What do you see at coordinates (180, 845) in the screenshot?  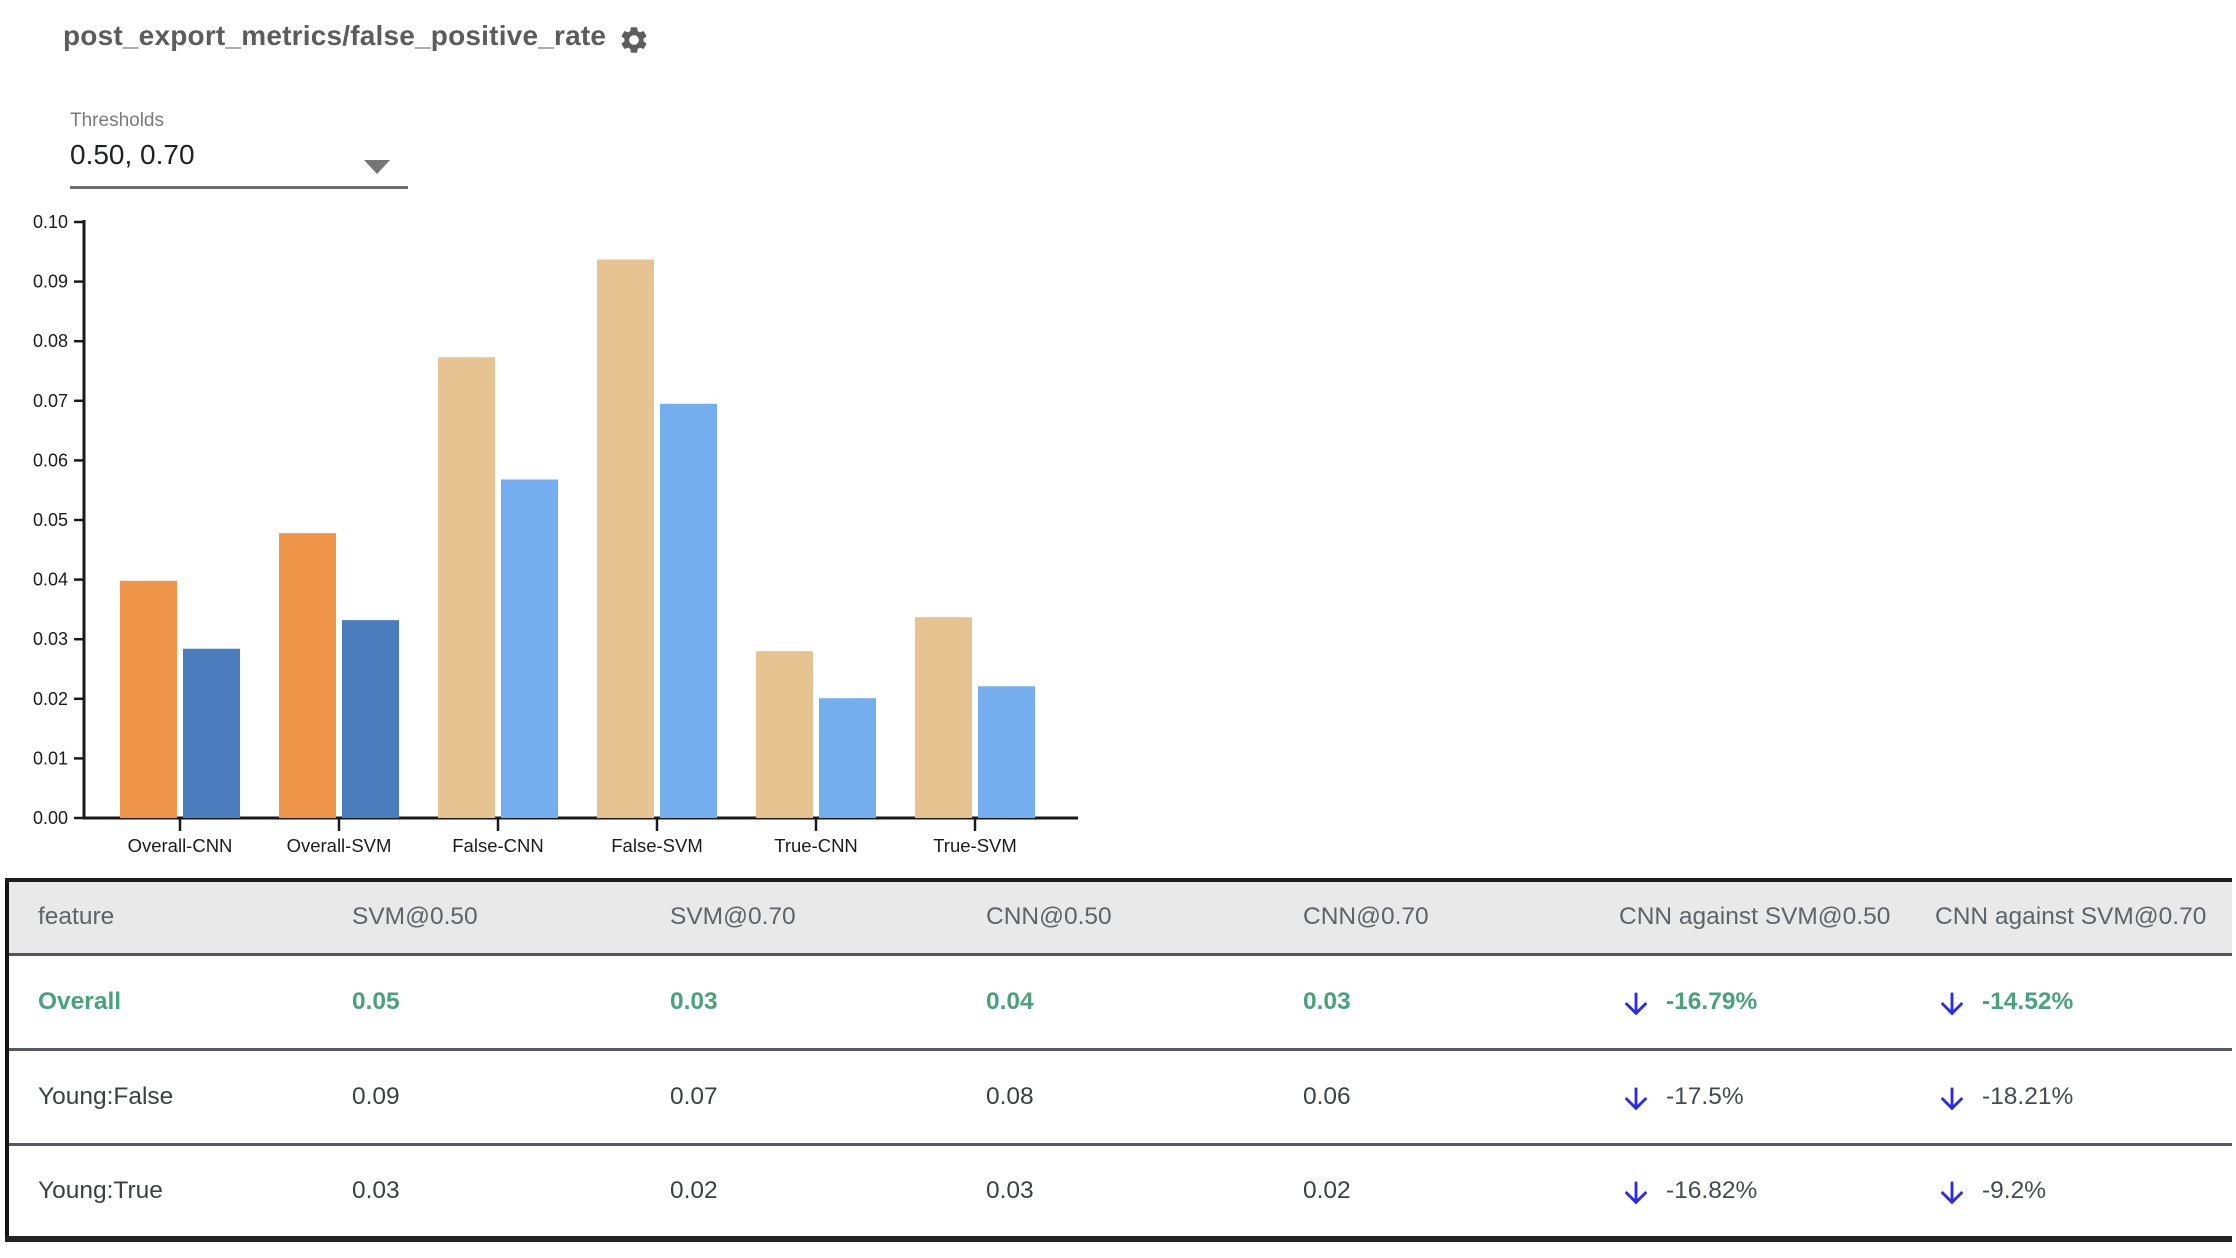 I see `x-tick-label: Overall-CNN` at bounding box center [180, 845].